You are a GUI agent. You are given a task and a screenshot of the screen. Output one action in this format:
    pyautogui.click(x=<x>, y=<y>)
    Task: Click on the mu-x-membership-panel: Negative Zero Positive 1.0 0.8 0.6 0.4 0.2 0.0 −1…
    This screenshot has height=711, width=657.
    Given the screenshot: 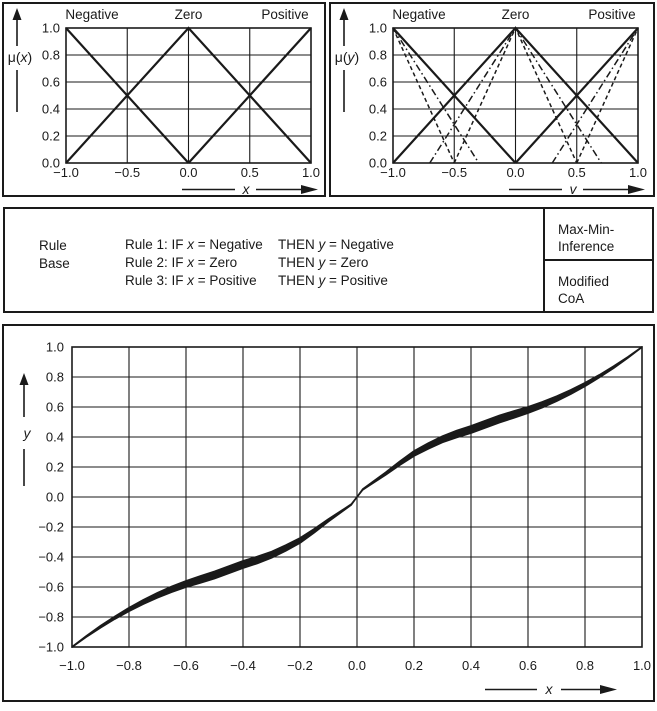 What is the action you would take?
    pyautogui.click(x=164, y=99)
    